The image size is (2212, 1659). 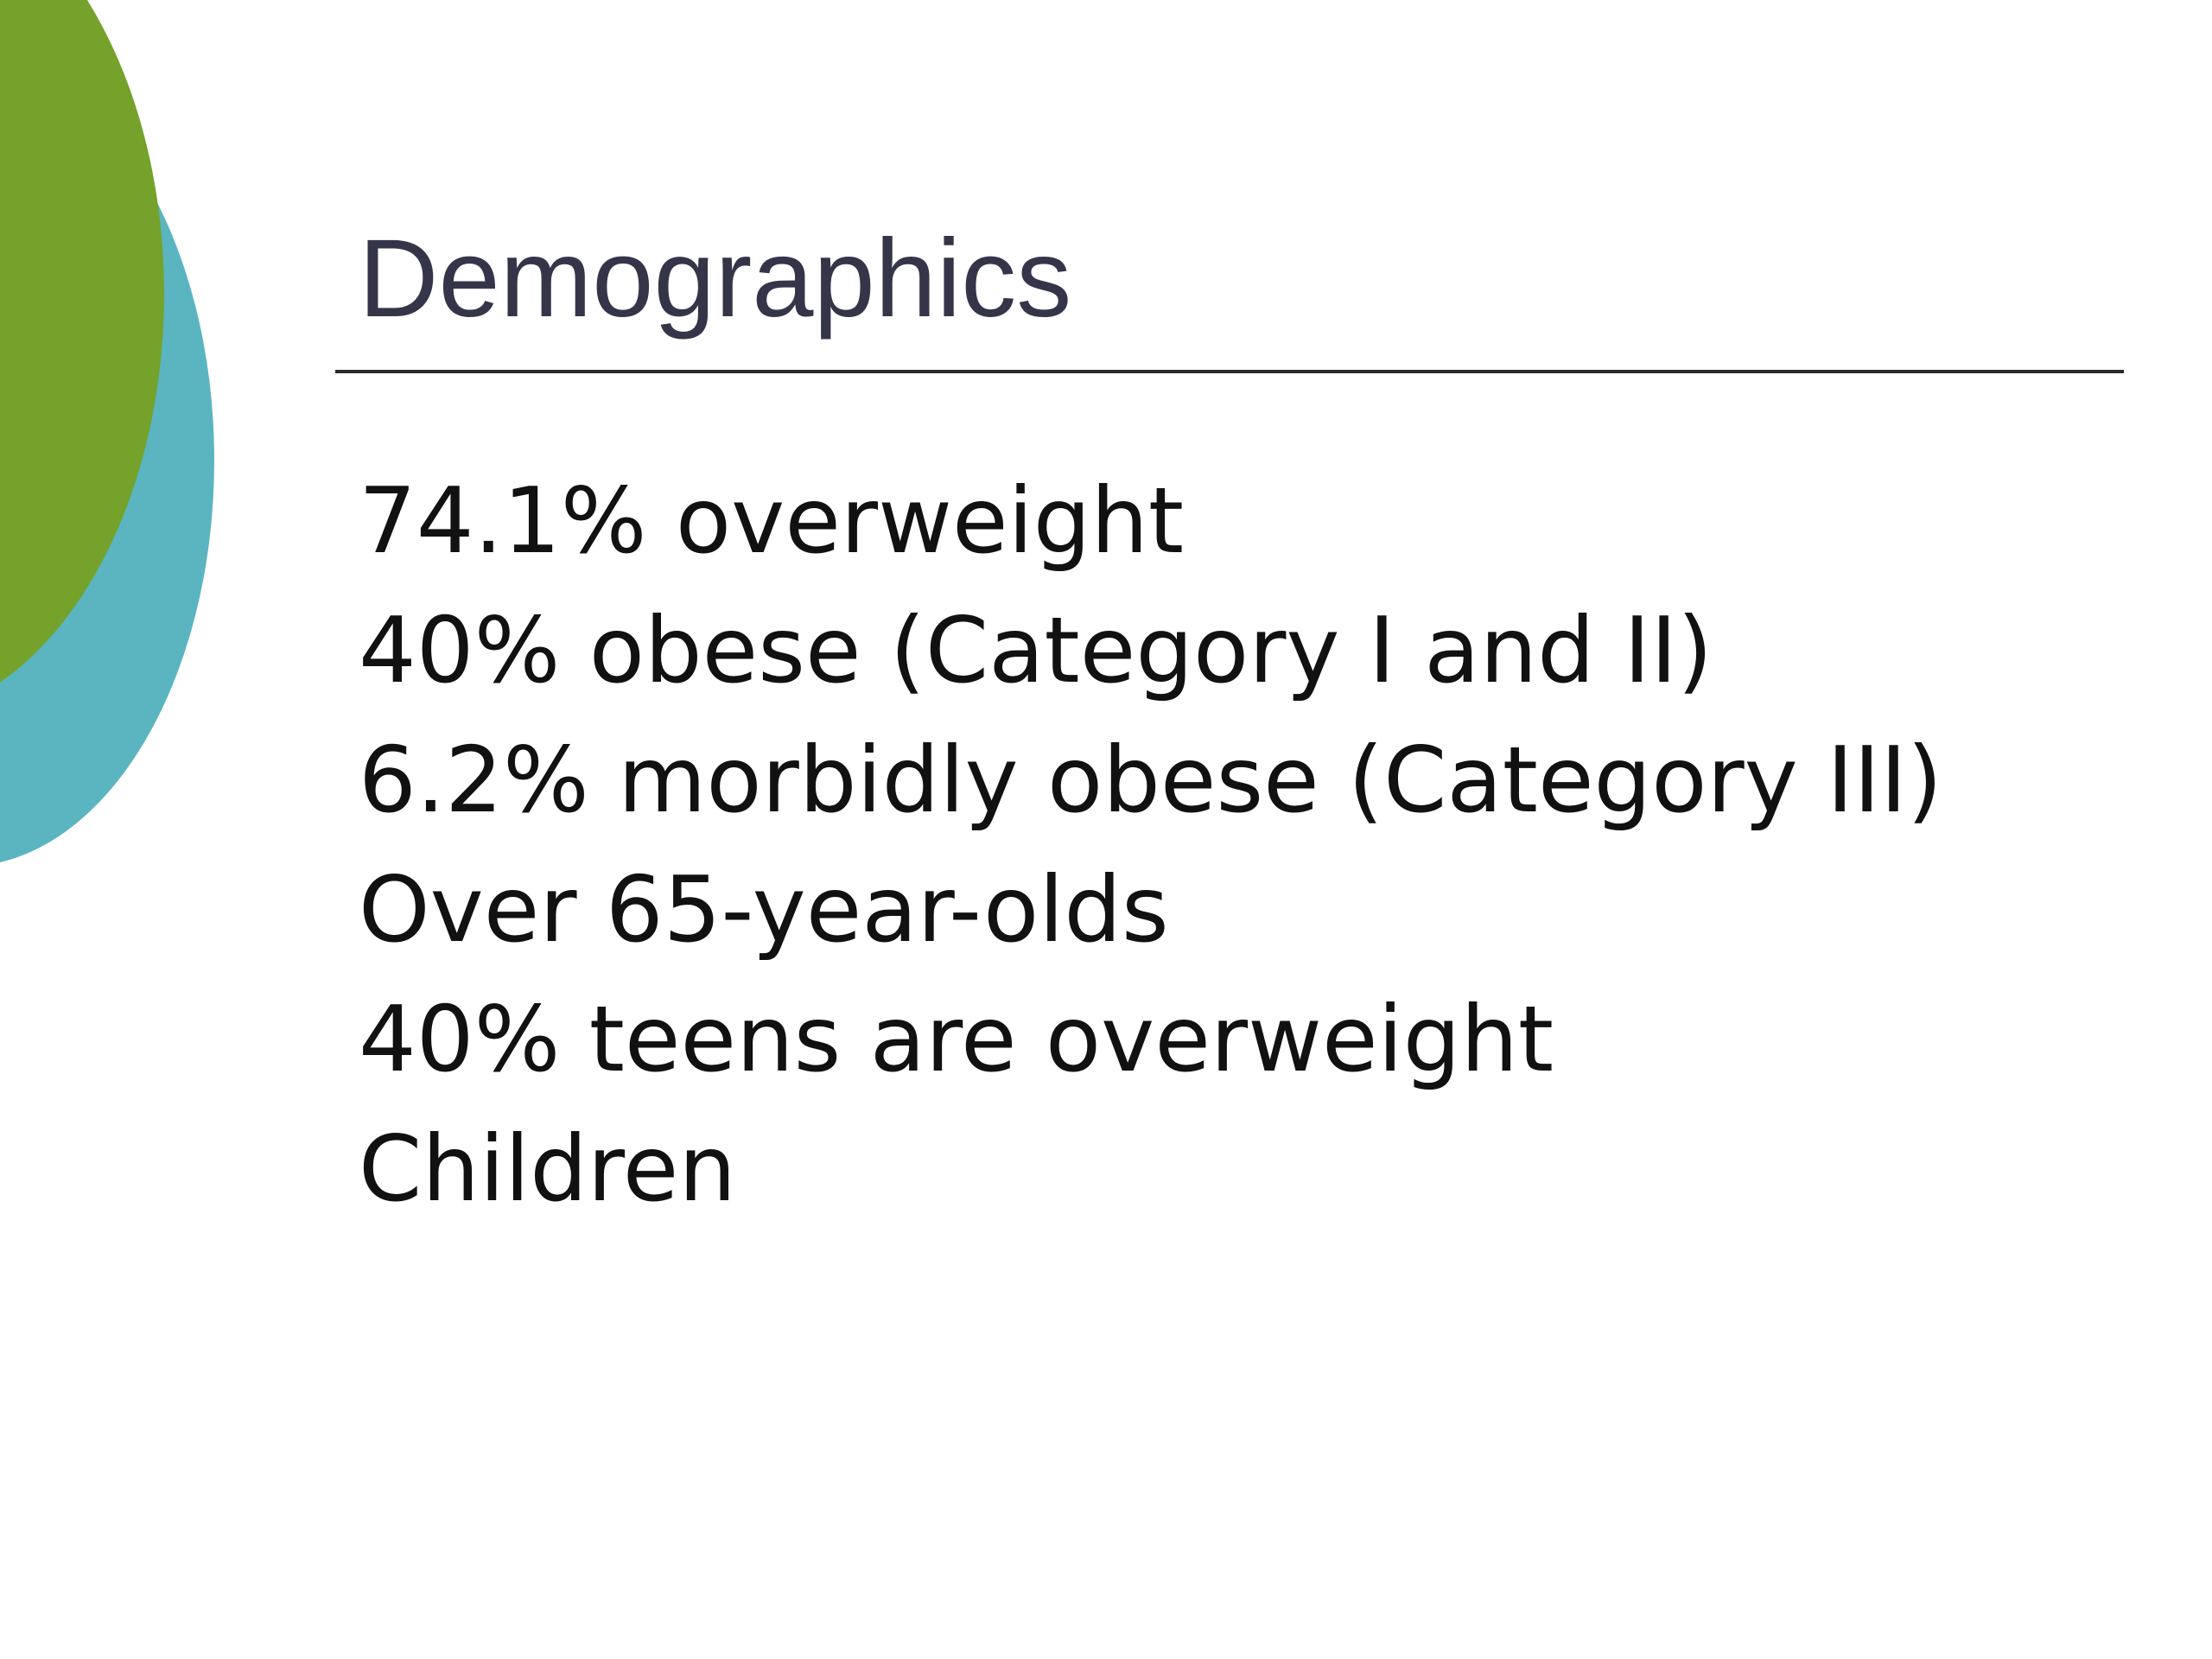 I want to click on bullet-item-obese: 40% obese (Category I and II), so click(x=1036, y=650).